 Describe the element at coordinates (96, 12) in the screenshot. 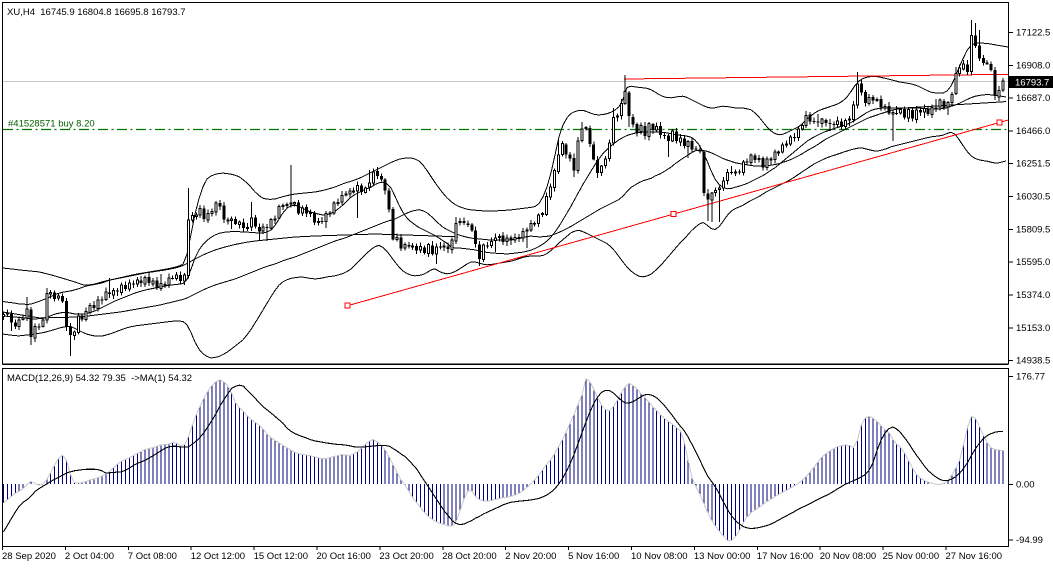

I see `svg-text:XU,H4 16745.9 16804.8 16695.8: XU,H4 16745.9 16804.8 16695.8 16793.7` at that location.